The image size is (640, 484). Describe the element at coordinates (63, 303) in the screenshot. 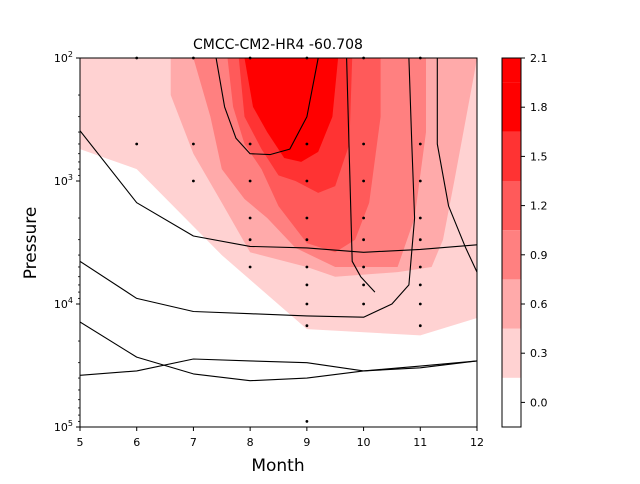

I see `y-tick-label: 10⁴` at that location.